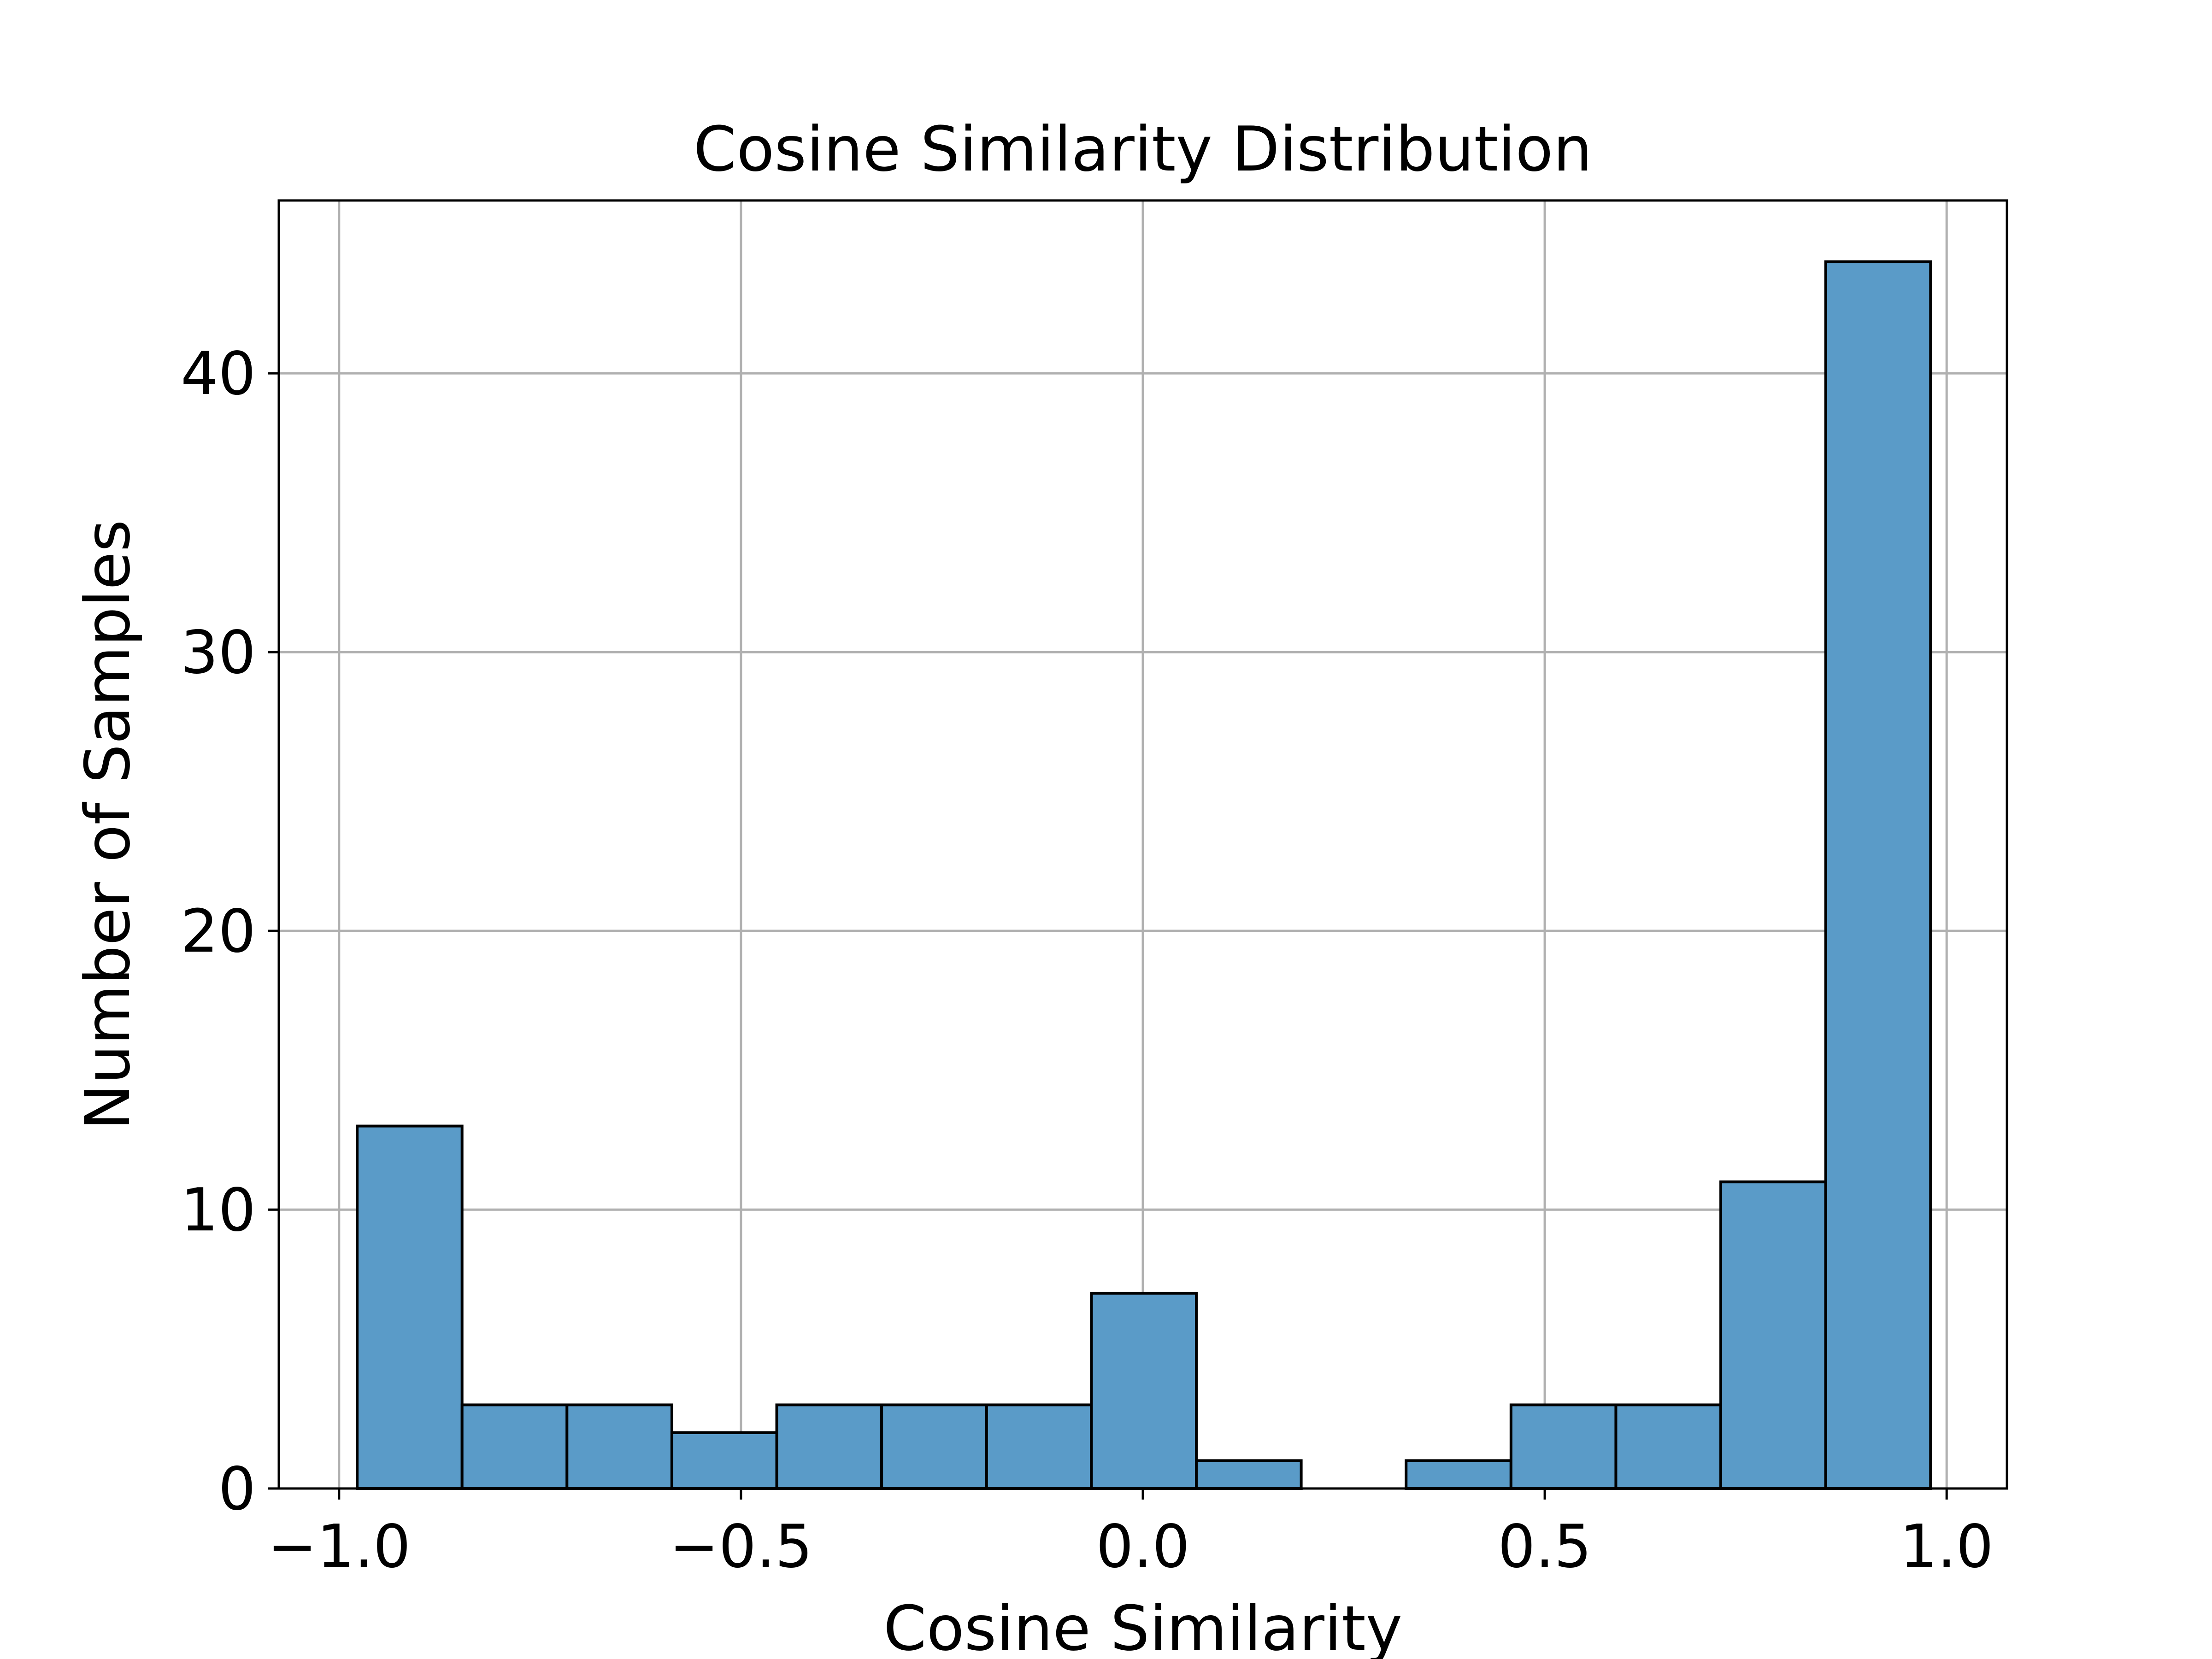  I want to click on y-tick-label: 10, so click(218, 1210).